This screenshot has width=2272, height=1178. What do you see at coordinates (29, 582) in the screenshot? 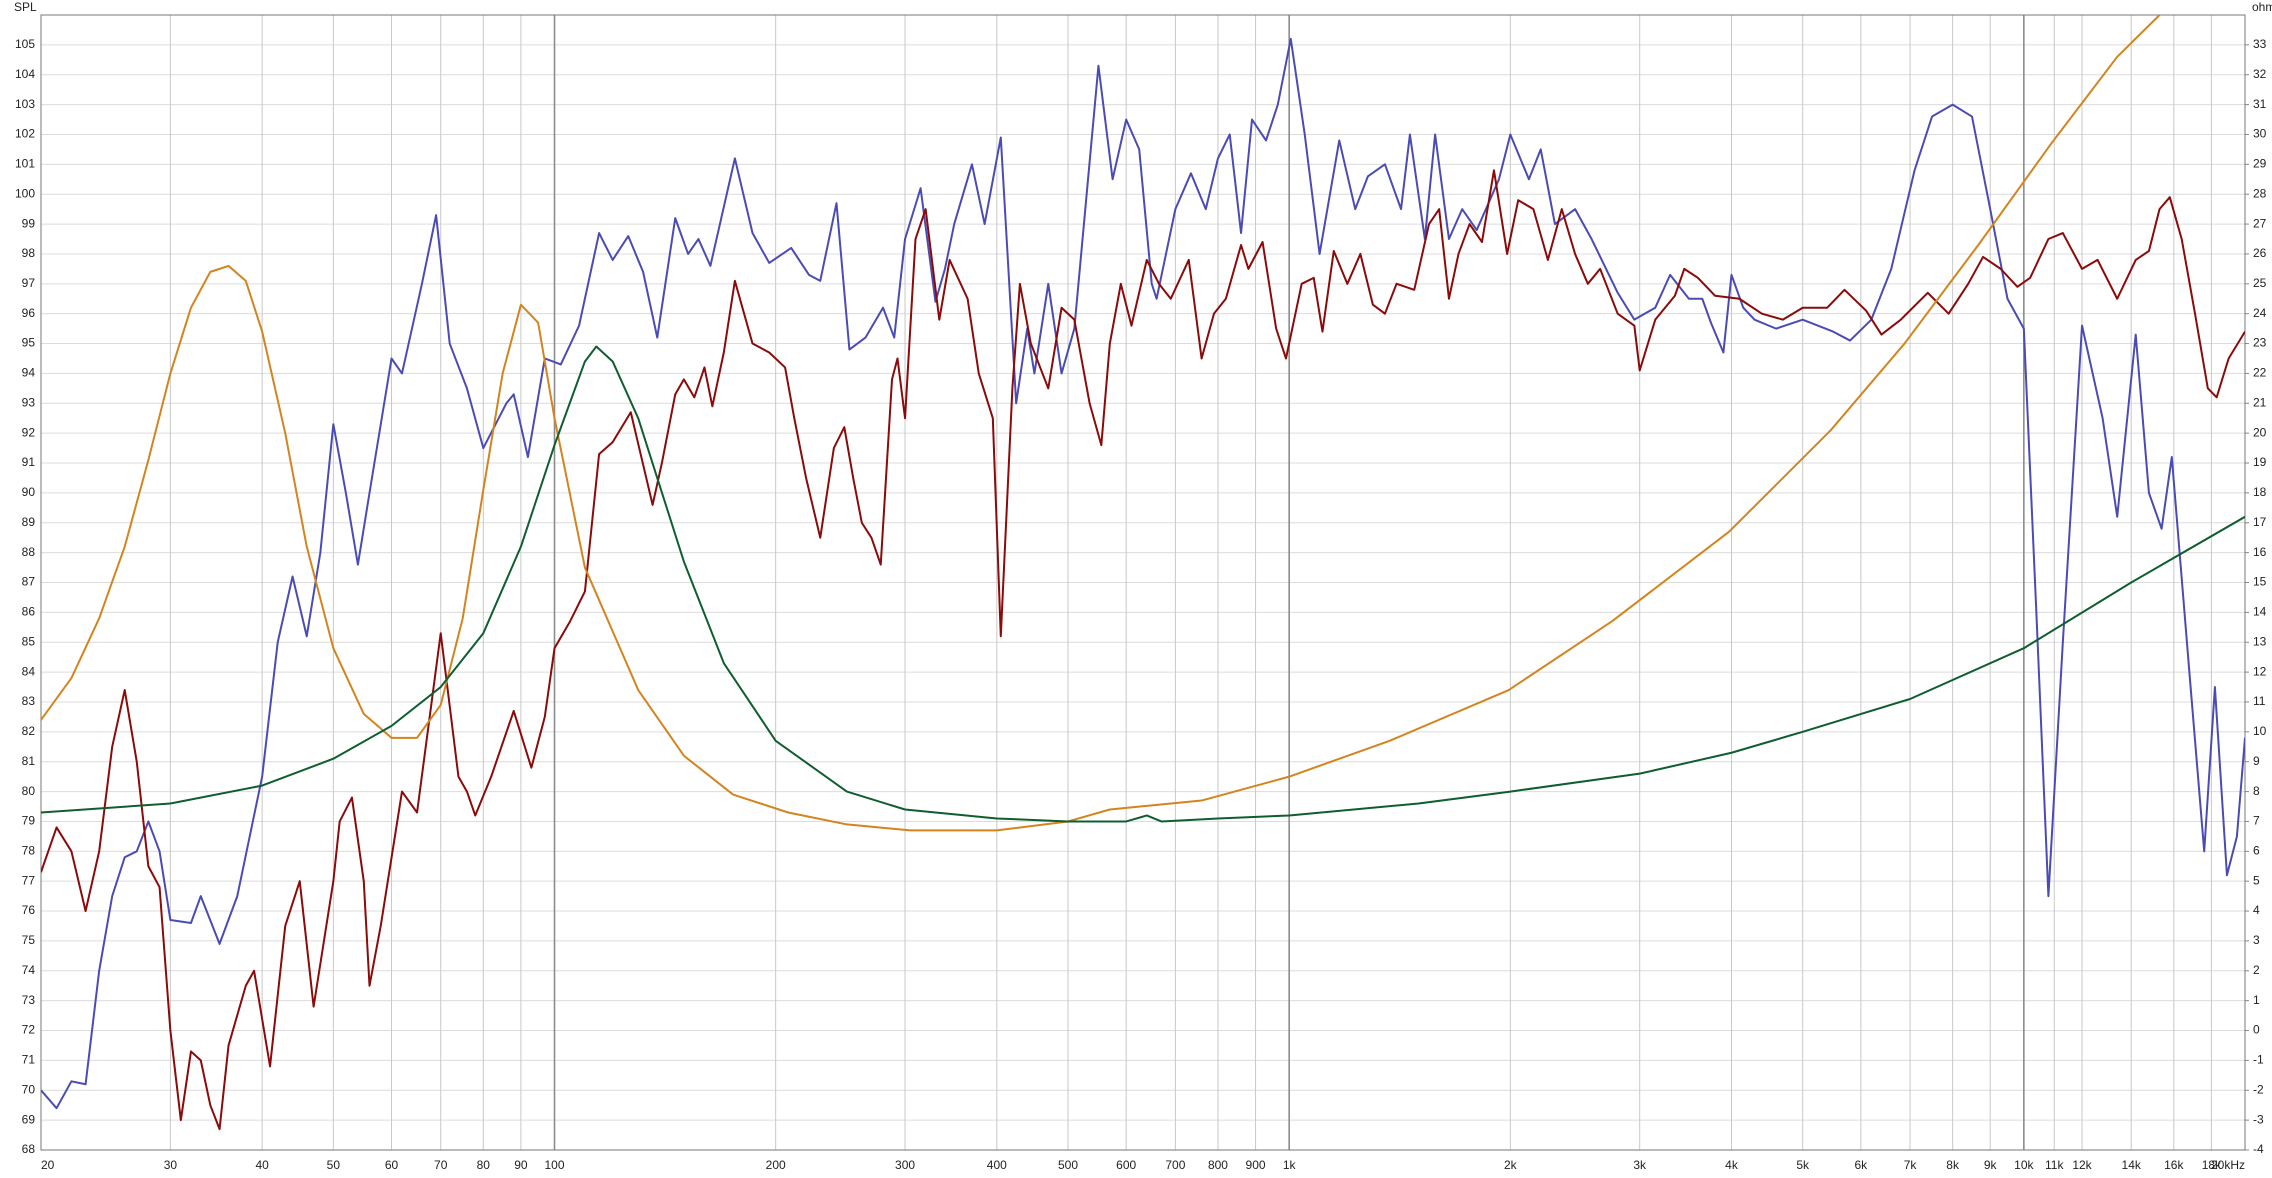
I see `y-tick-label: 87` at bounding box center [29, 582].